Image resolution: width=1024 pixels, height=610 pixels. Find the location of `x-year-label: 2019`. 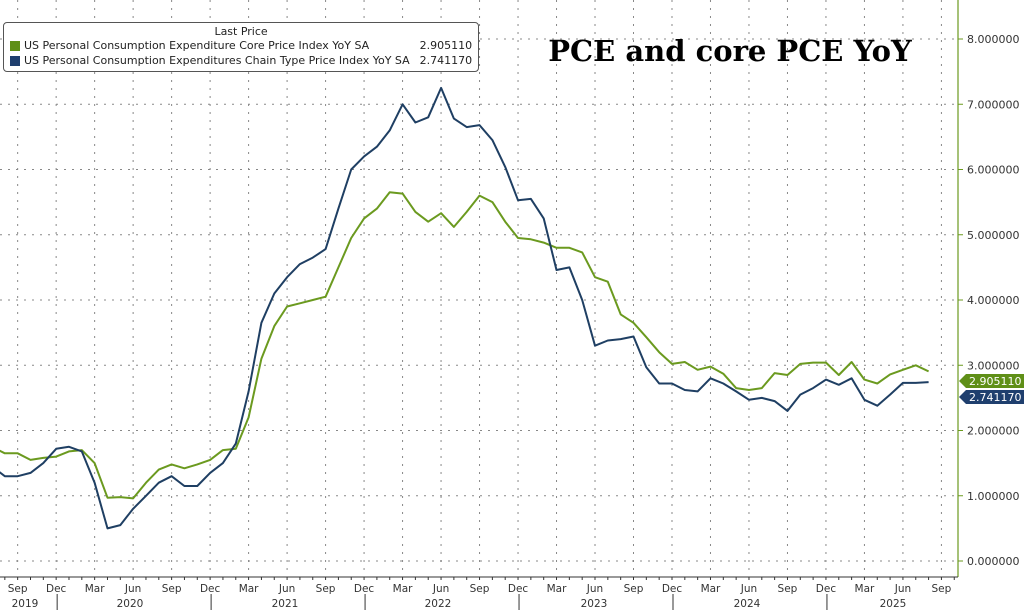

x-year-label: 2019 is located at coordinates (25, 604).